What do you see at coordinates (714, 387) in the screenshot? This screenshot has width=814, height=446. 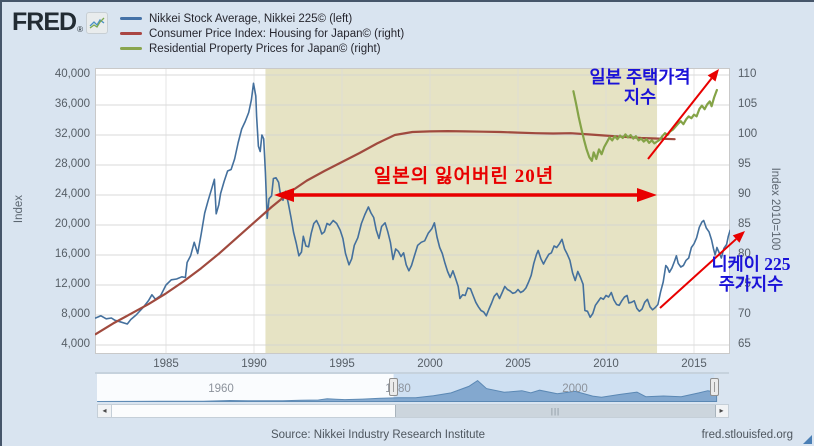 I see `overview-right-handle` at bounding box center [714, 387].